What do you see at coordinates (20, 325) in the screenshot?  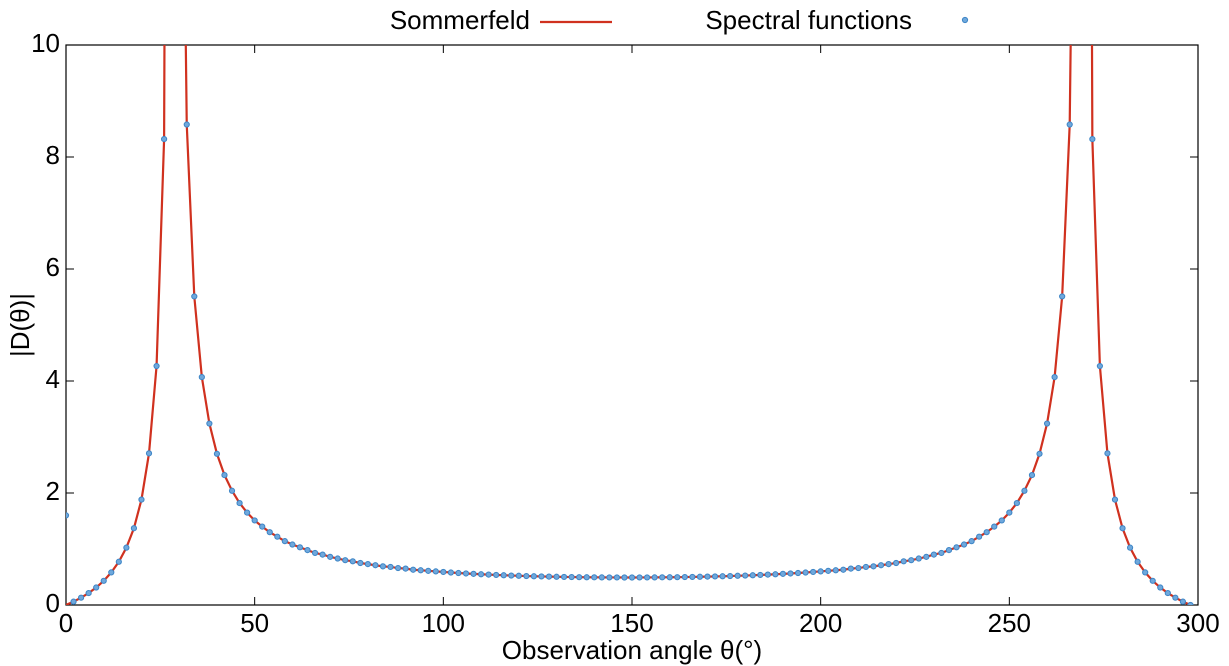 I see `y-axis-label: |D(θ)|` at bounding box center [20, 325].